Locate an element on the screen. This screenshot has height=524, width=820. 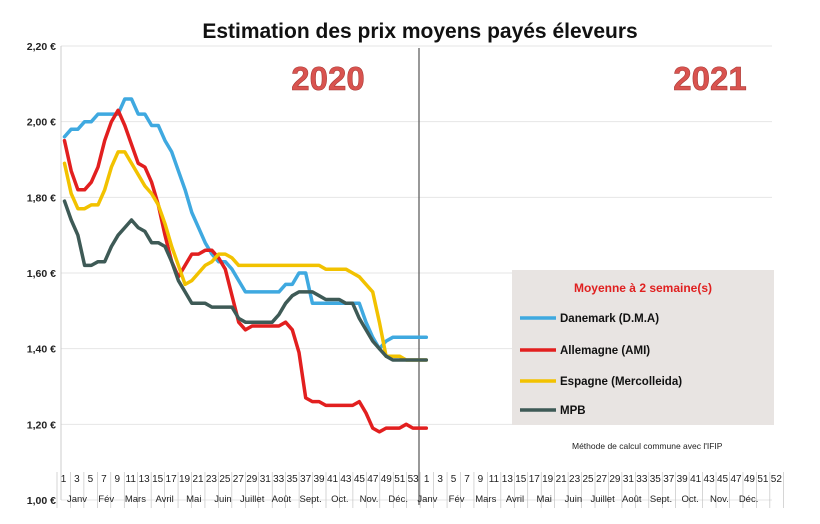
y-tick-label: 2,00 € is located at coordinates (41, 123).